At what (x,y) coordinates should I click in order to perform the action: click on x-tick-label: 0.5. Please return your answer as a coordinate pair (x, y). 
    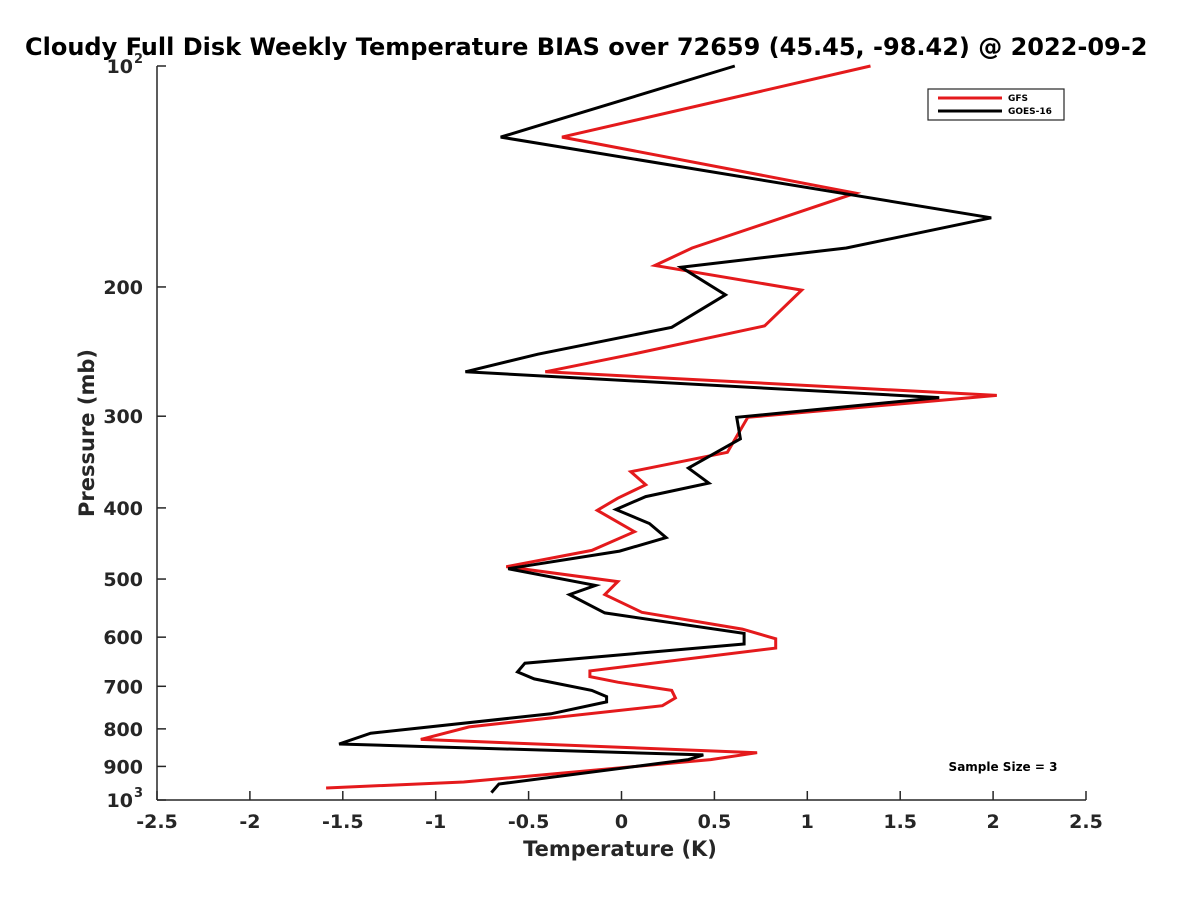
    Looking at the image, I should click on (715, 822).